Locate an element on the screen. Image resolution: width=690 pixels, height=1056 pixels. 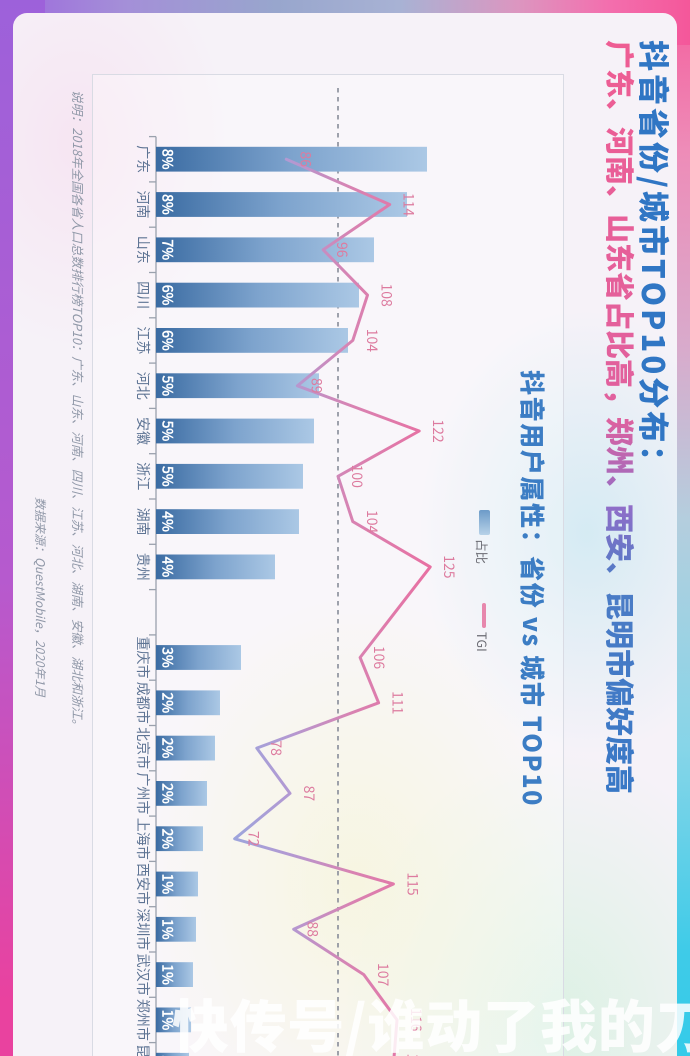
svg-text: 3% is located at coordinates (168, 657).